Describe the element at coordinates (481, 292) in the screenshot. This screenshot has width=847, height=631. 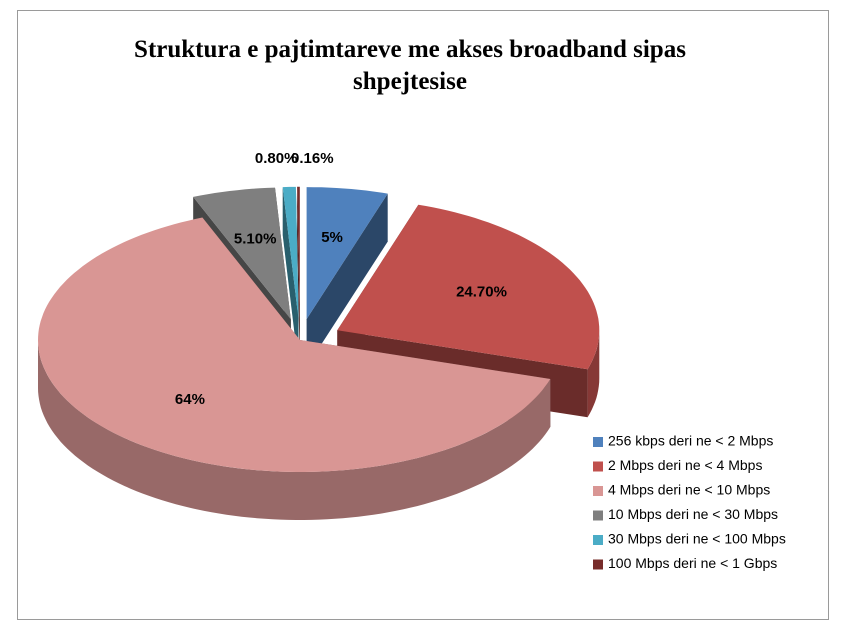
I see `data-label: 24.70%` at that location.